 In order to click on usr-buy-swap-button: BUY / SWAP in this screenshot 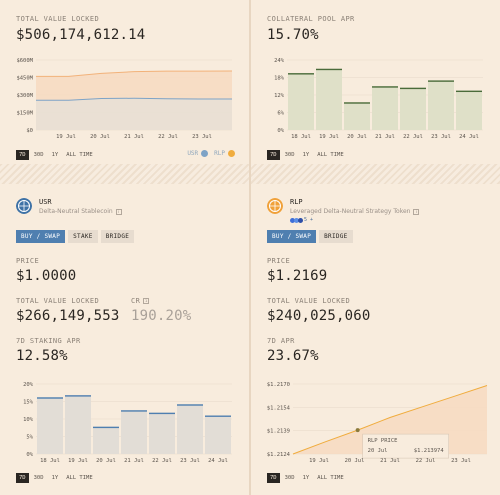, I will do `click(41, 236)`.